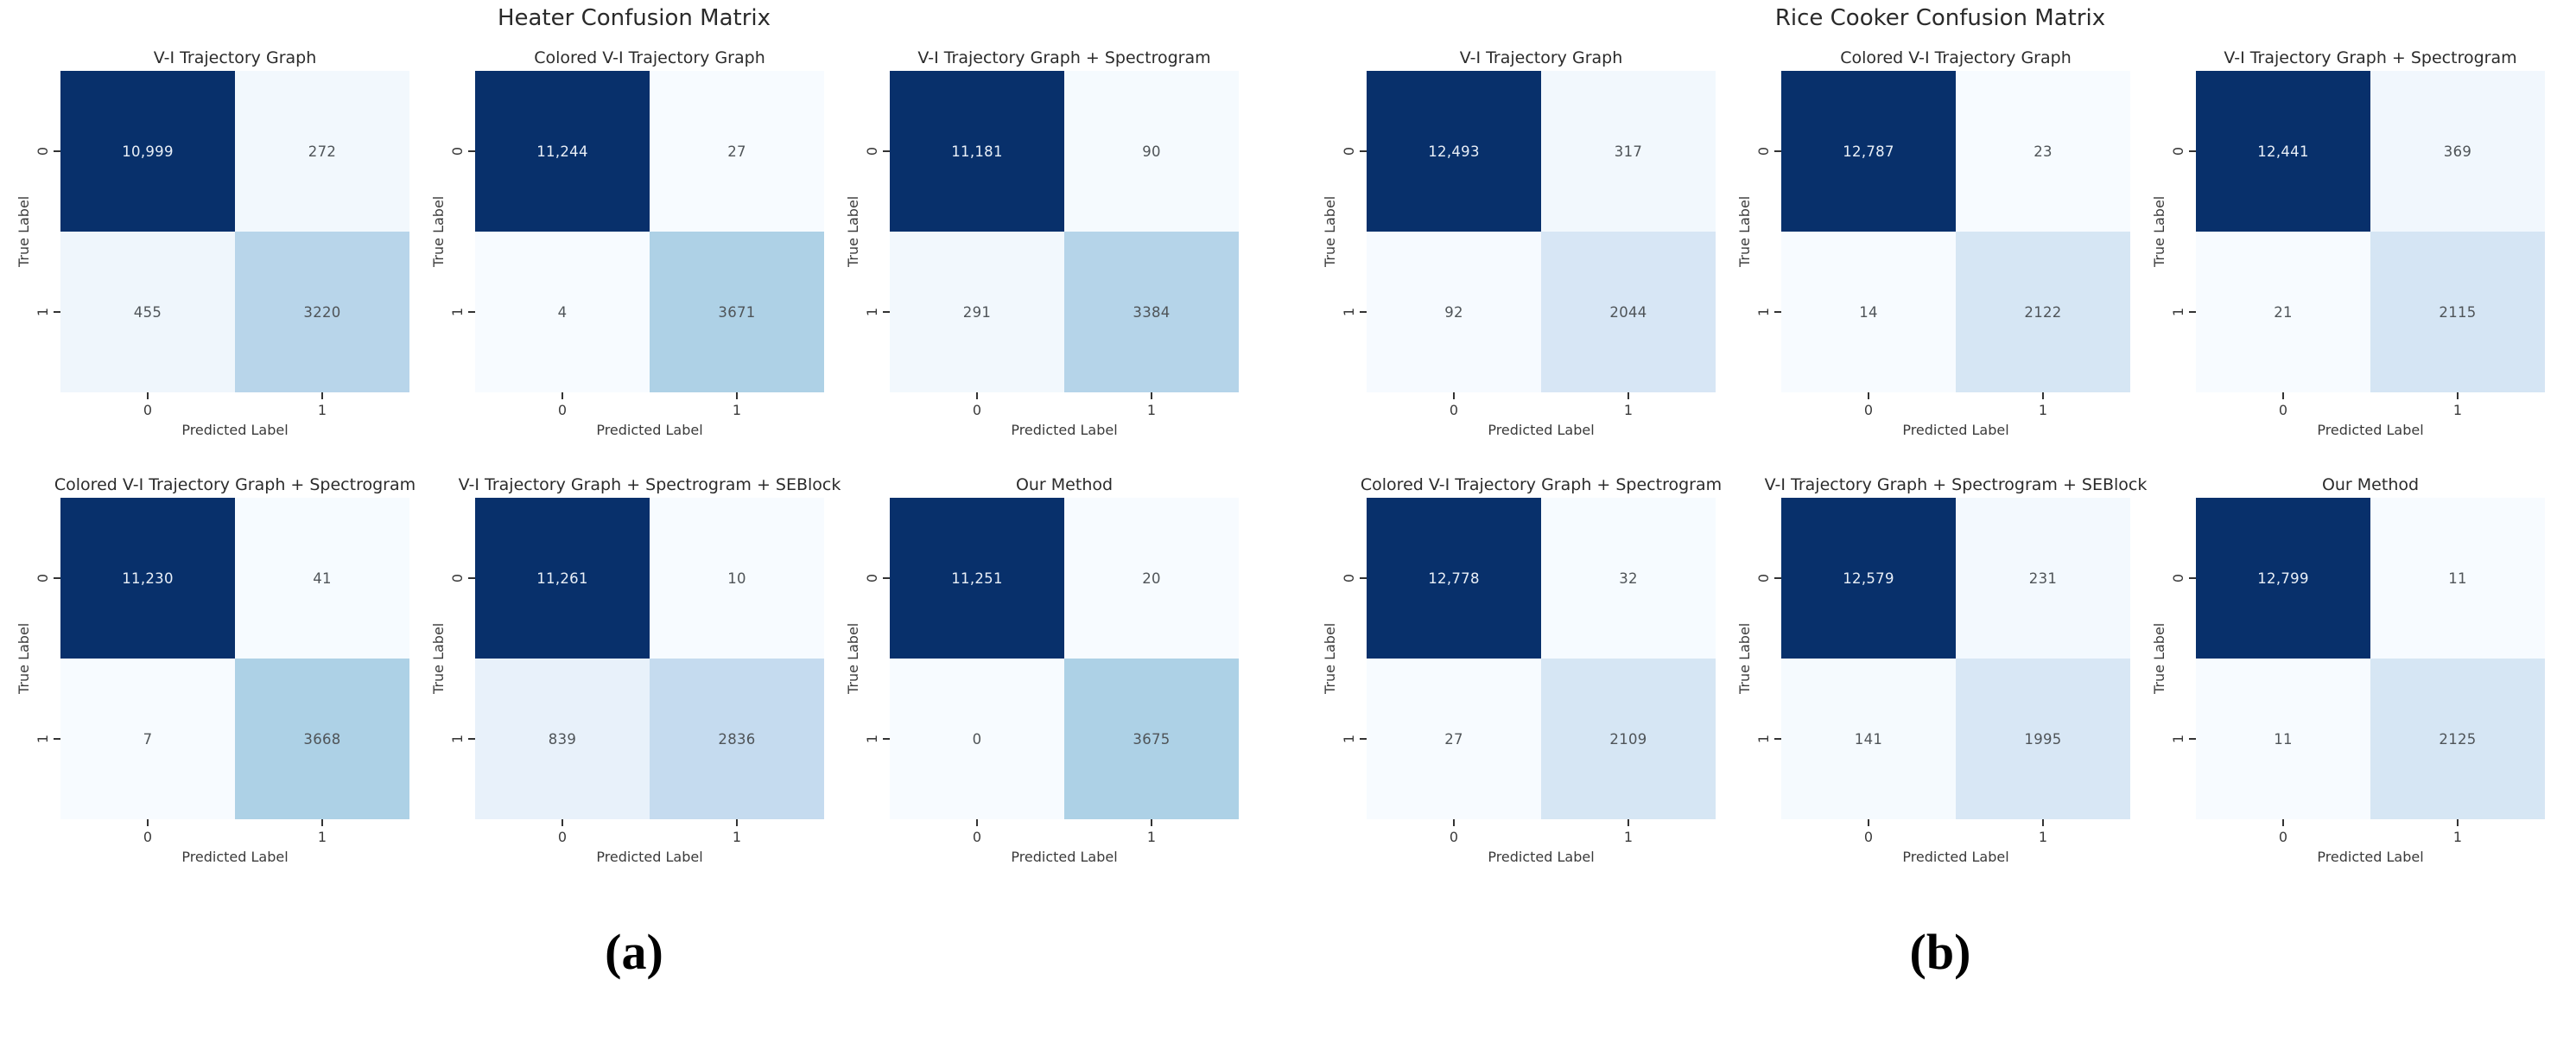  I want to click on matrix-cell-r1c1: 2109, so click(1628, 739).